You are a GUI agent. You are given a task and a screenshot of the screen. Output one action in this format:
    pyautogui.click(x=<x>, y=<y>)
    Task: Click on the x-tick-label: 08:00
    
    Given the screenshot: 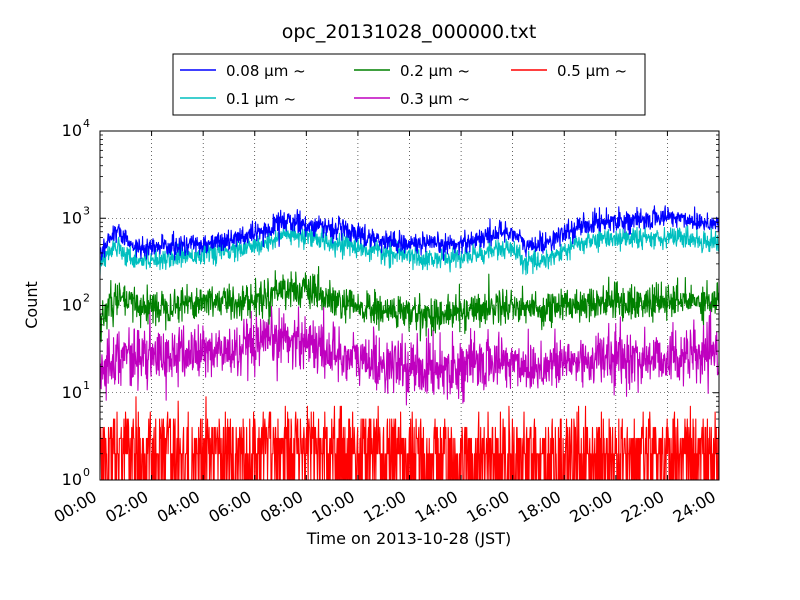 What is the action you would take?
    pyautogui.click(x=281, y=507)
    